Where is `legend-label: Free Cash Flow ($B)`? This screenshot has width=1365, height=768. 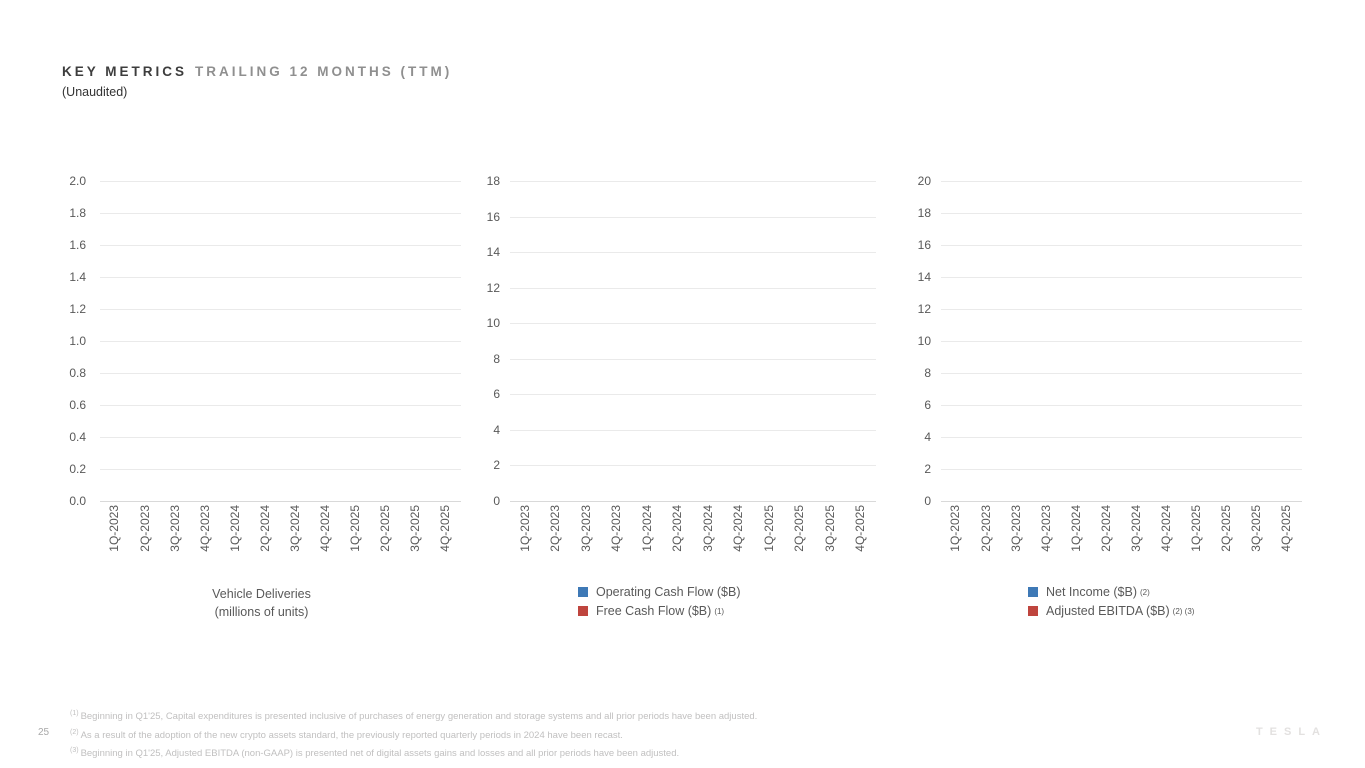
legend-label: Free Cash Flow ($B) is located at coordinates (654, 611).